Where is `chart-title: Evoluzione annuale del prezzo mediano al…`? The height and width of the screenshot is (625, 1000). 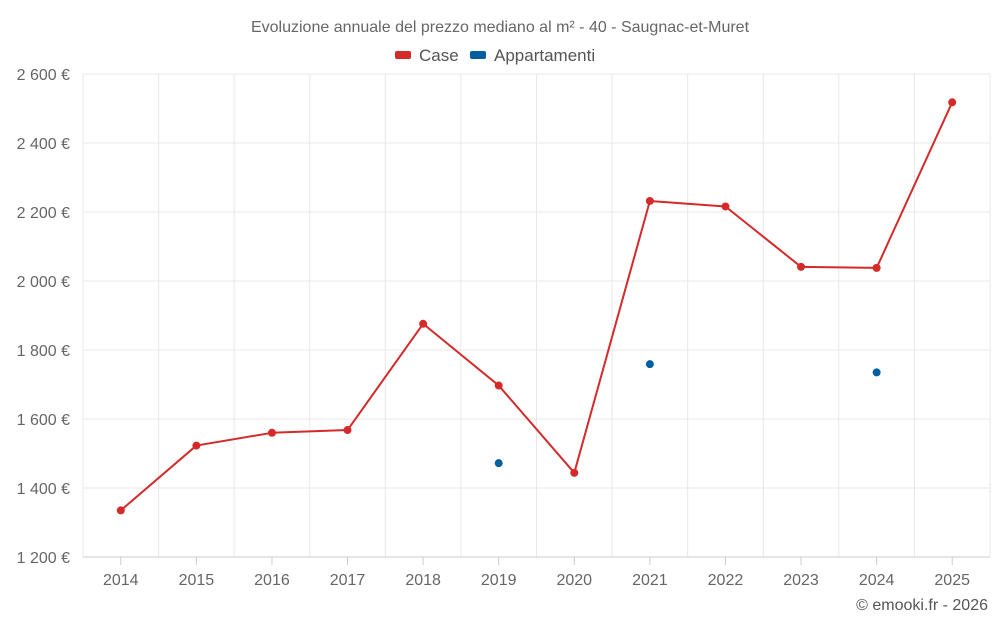 chart-title: Evoluzione annuale del prezzo mediano al… is located at coordinates (500, 27).